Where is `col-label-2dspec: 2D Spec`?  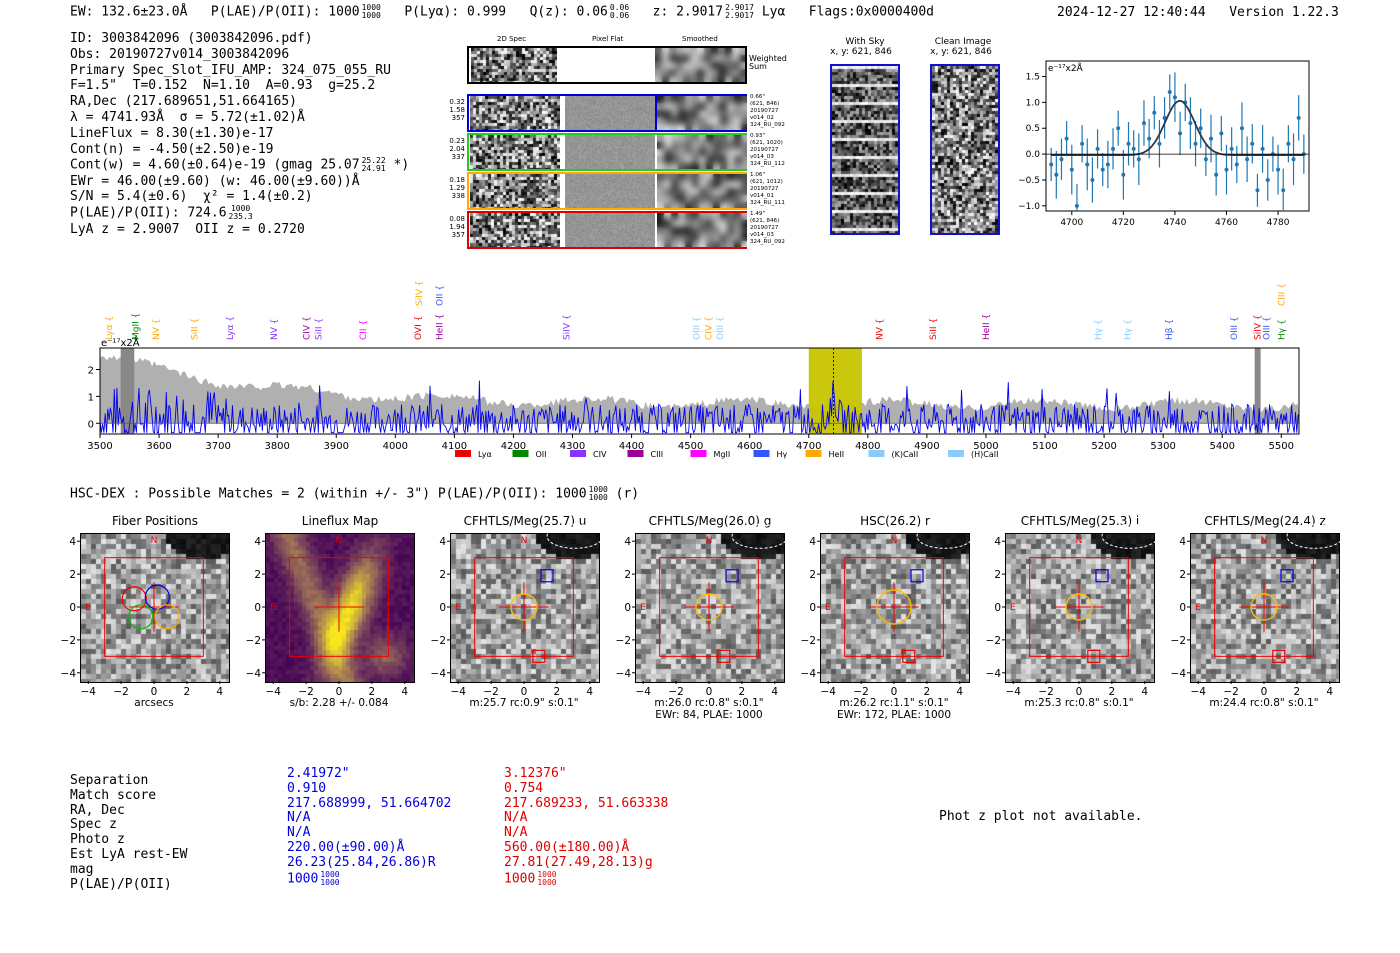 col-label-2dspec: 2D Spec is located at coordinates (512, 39).